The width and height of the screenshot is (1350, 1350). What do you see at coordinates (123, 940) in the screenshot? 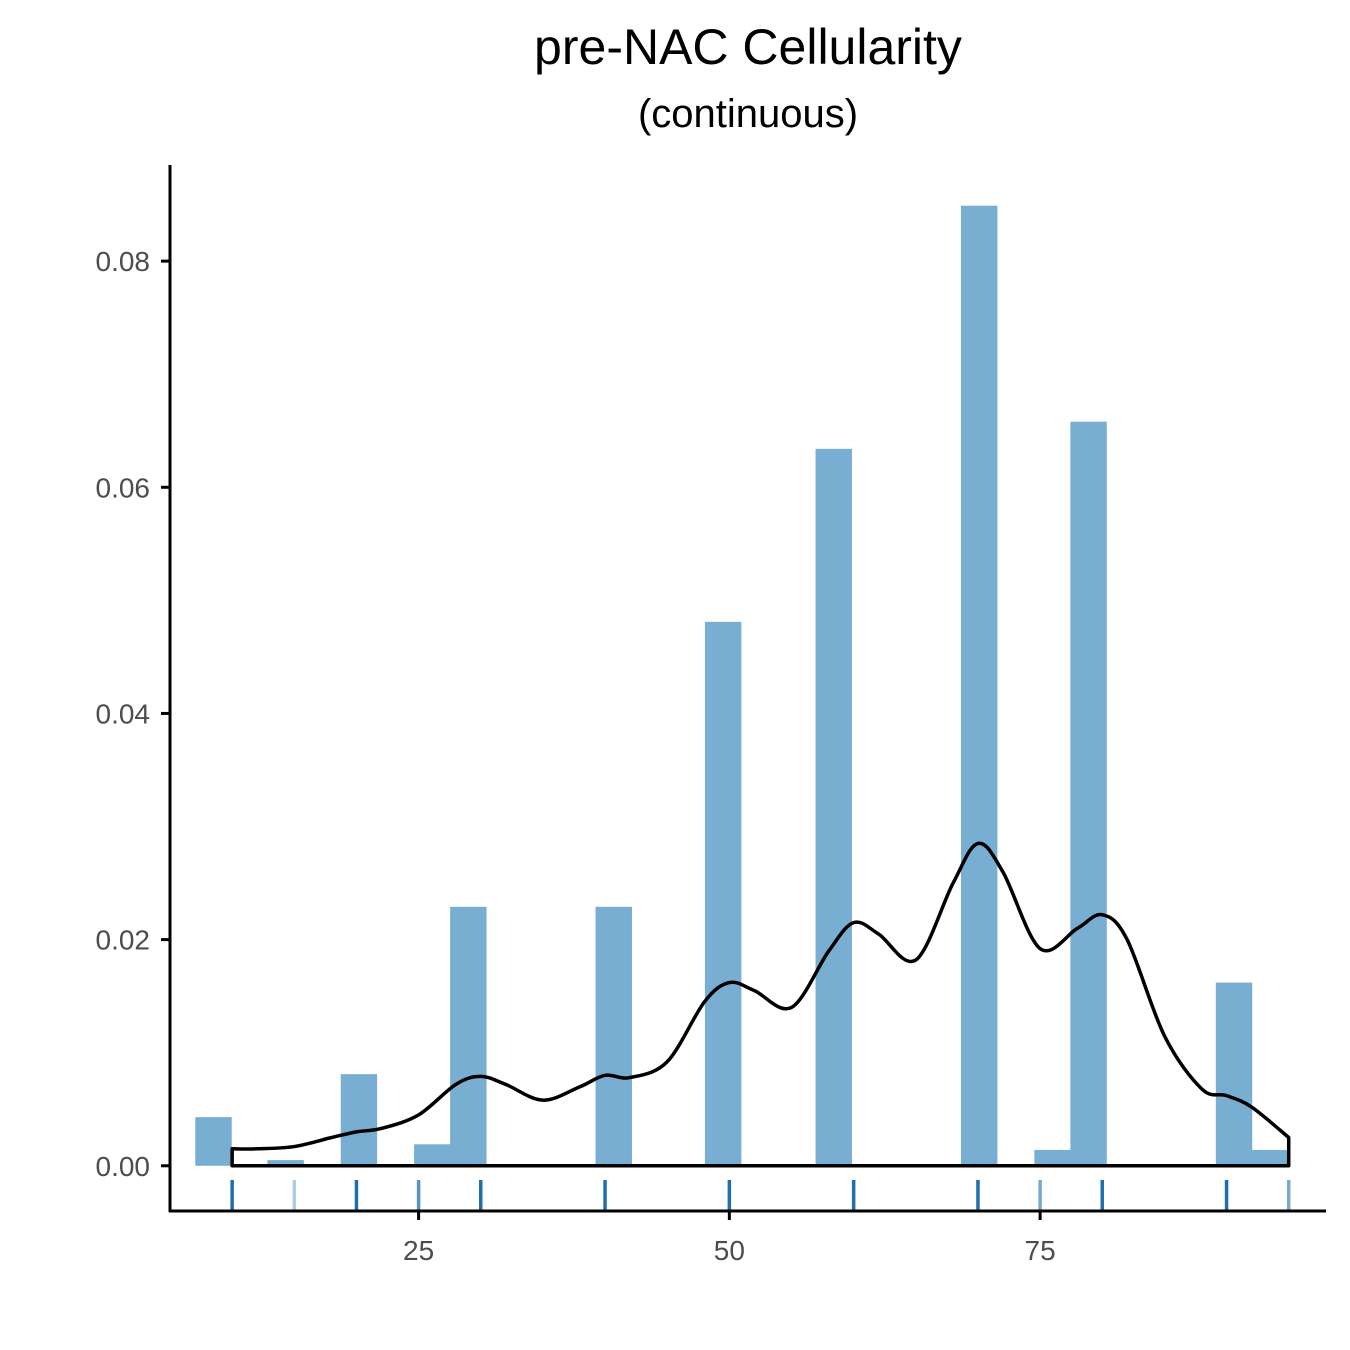
I see `y-tick-label-1: 0.02` at bounding box center [123, 940].